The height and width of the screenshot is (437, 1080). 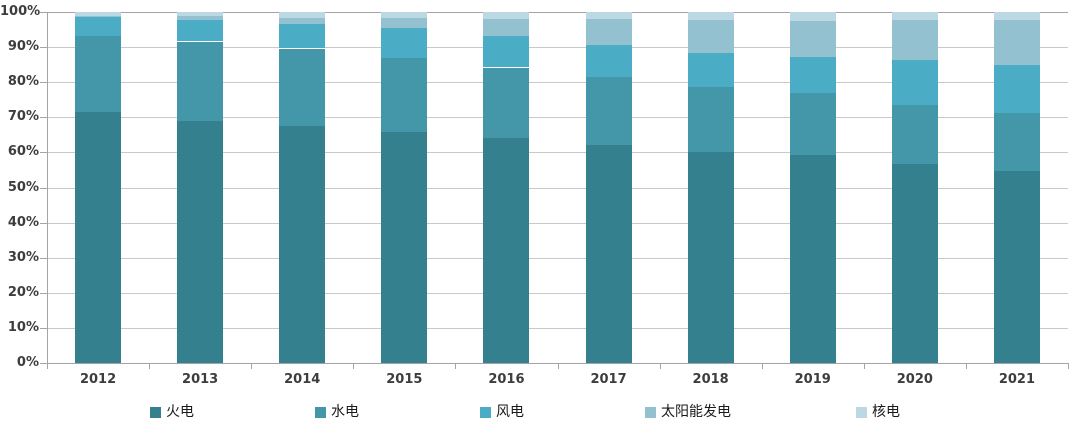 What do you see at coordinates (650, 412) in the screenshot?
I see `legend-swatch-solar` at bounding box center [650, 412].